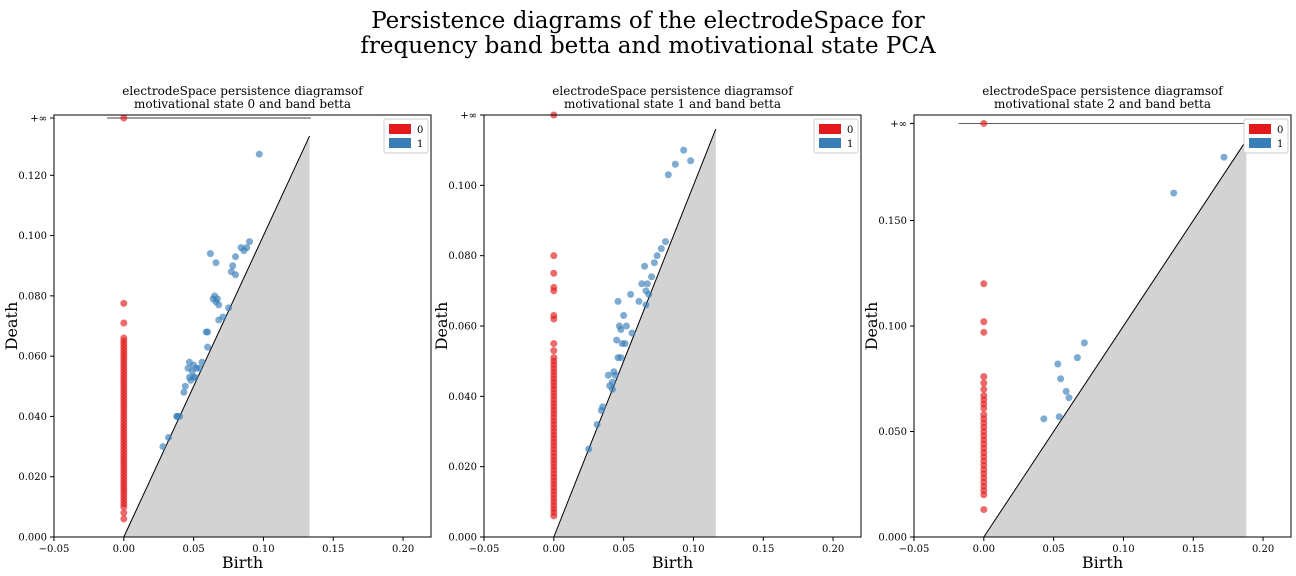 The image size is (1296, 576). Describe the element at coordinates (462, 186) in the screenshot. I see `y-tick-label: 0.100` at that location.